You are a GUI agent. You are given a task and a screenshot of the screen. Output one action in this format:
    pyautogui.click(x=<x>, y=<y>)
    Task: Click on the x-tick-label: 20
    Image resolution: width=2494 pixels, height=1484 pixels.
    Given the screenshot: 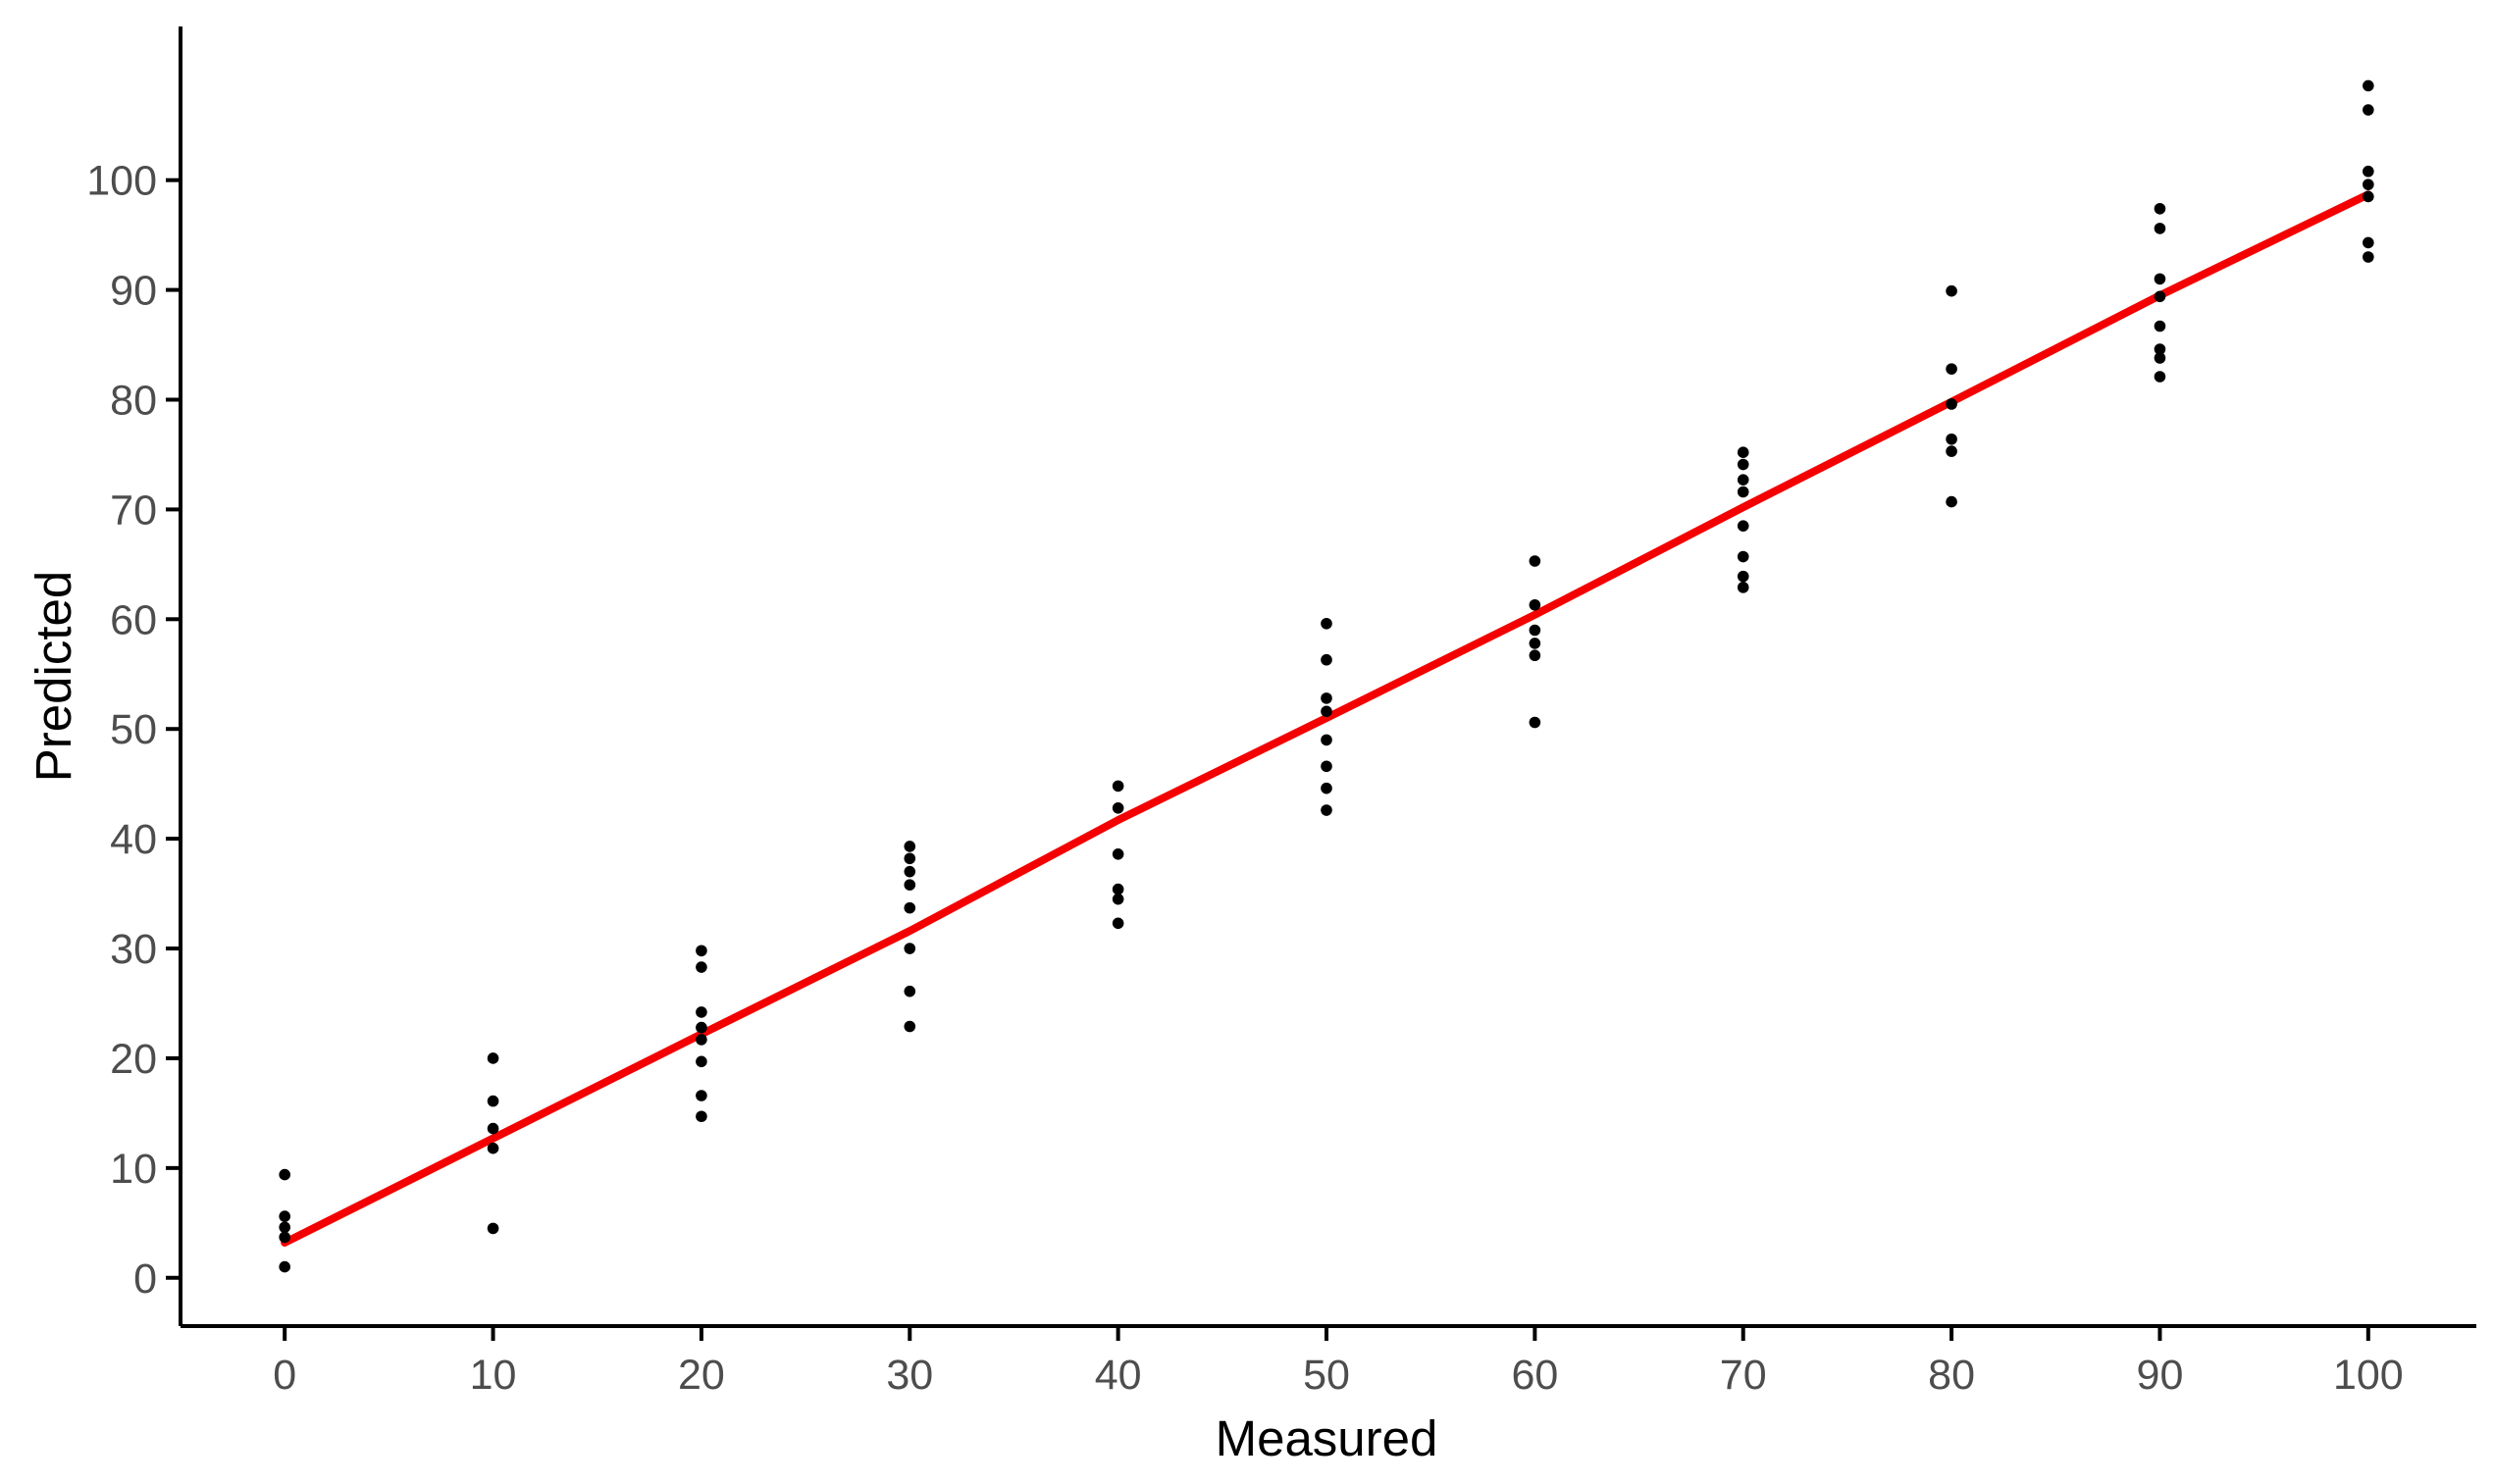 What is the action you would take?
    pyautogui.click(x=701, y=1375)
    